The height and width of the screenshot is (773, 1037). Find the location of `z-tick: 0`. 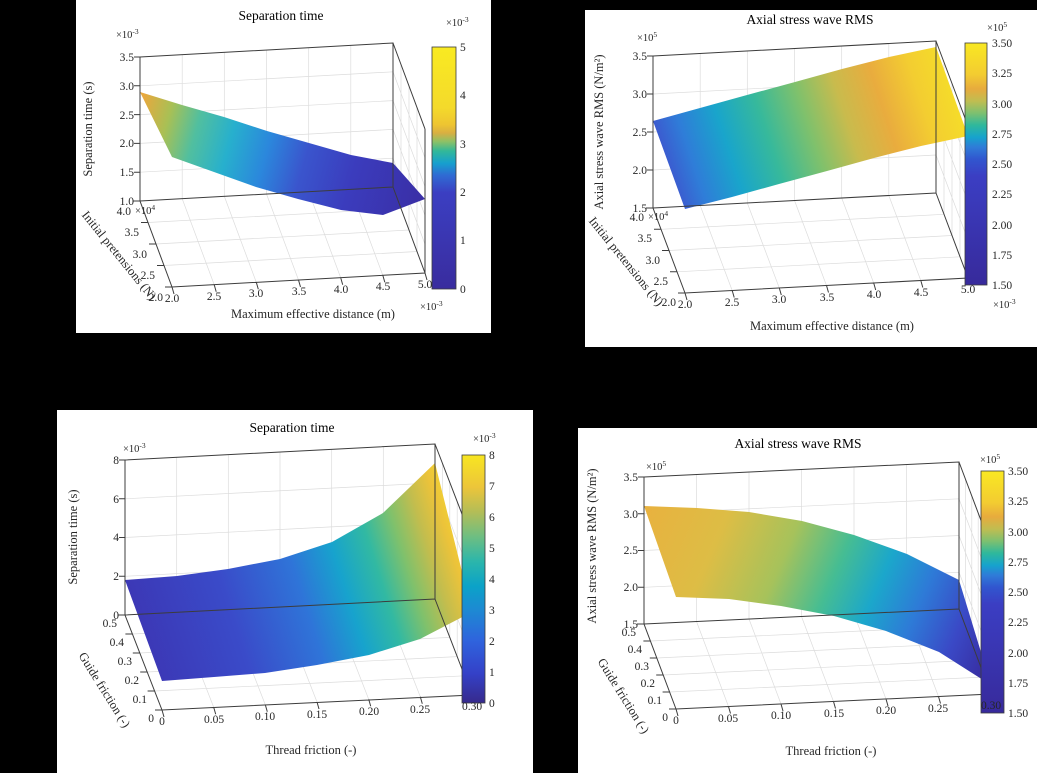

z-tick: 0 is located at coordinates (116, 616).